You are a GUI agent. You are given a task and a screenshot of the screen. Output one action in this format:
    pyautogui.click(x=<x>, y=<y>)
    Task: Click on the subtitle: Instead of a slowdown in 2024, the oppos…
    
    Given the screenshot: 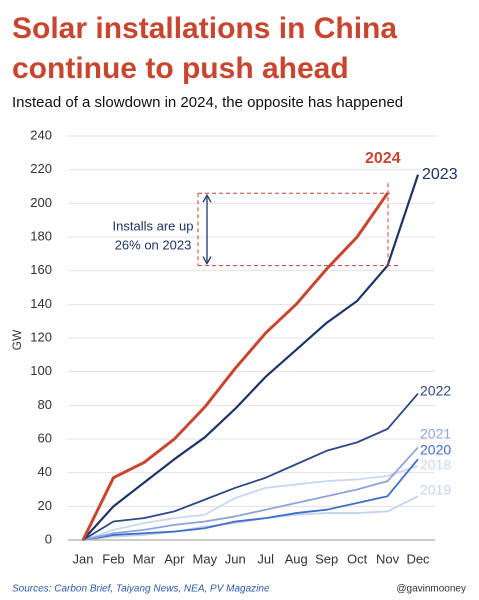 What is the action you would take?
    pyautogui.click(x=207, y=102)
    